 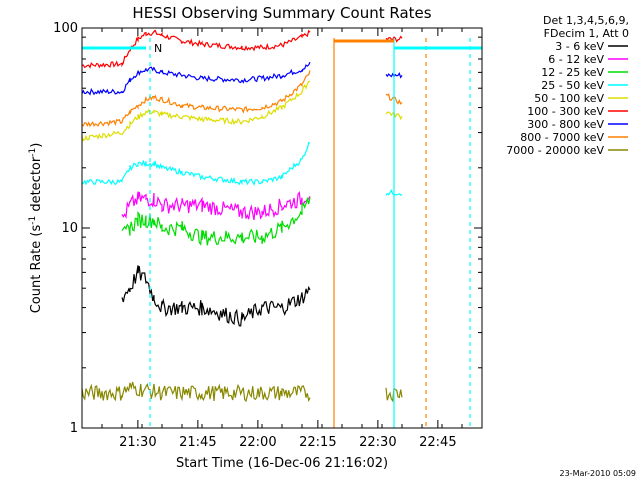 What do you see at coordinates (565, 111) in the screenshot?
I see `legend-label: 100 - 300 keV` at bounding box center [565, 111].